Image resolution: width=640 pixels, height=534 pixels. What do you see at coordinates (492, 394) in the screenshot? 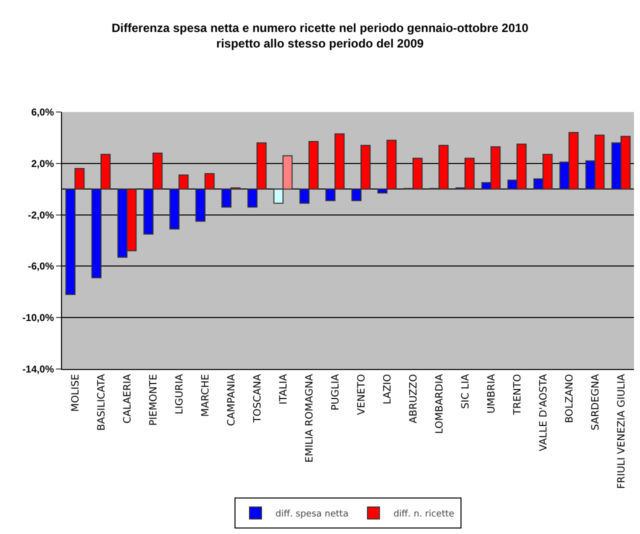
I see `x-tick-label: UMBRIA` at bounding box center [492, 394].